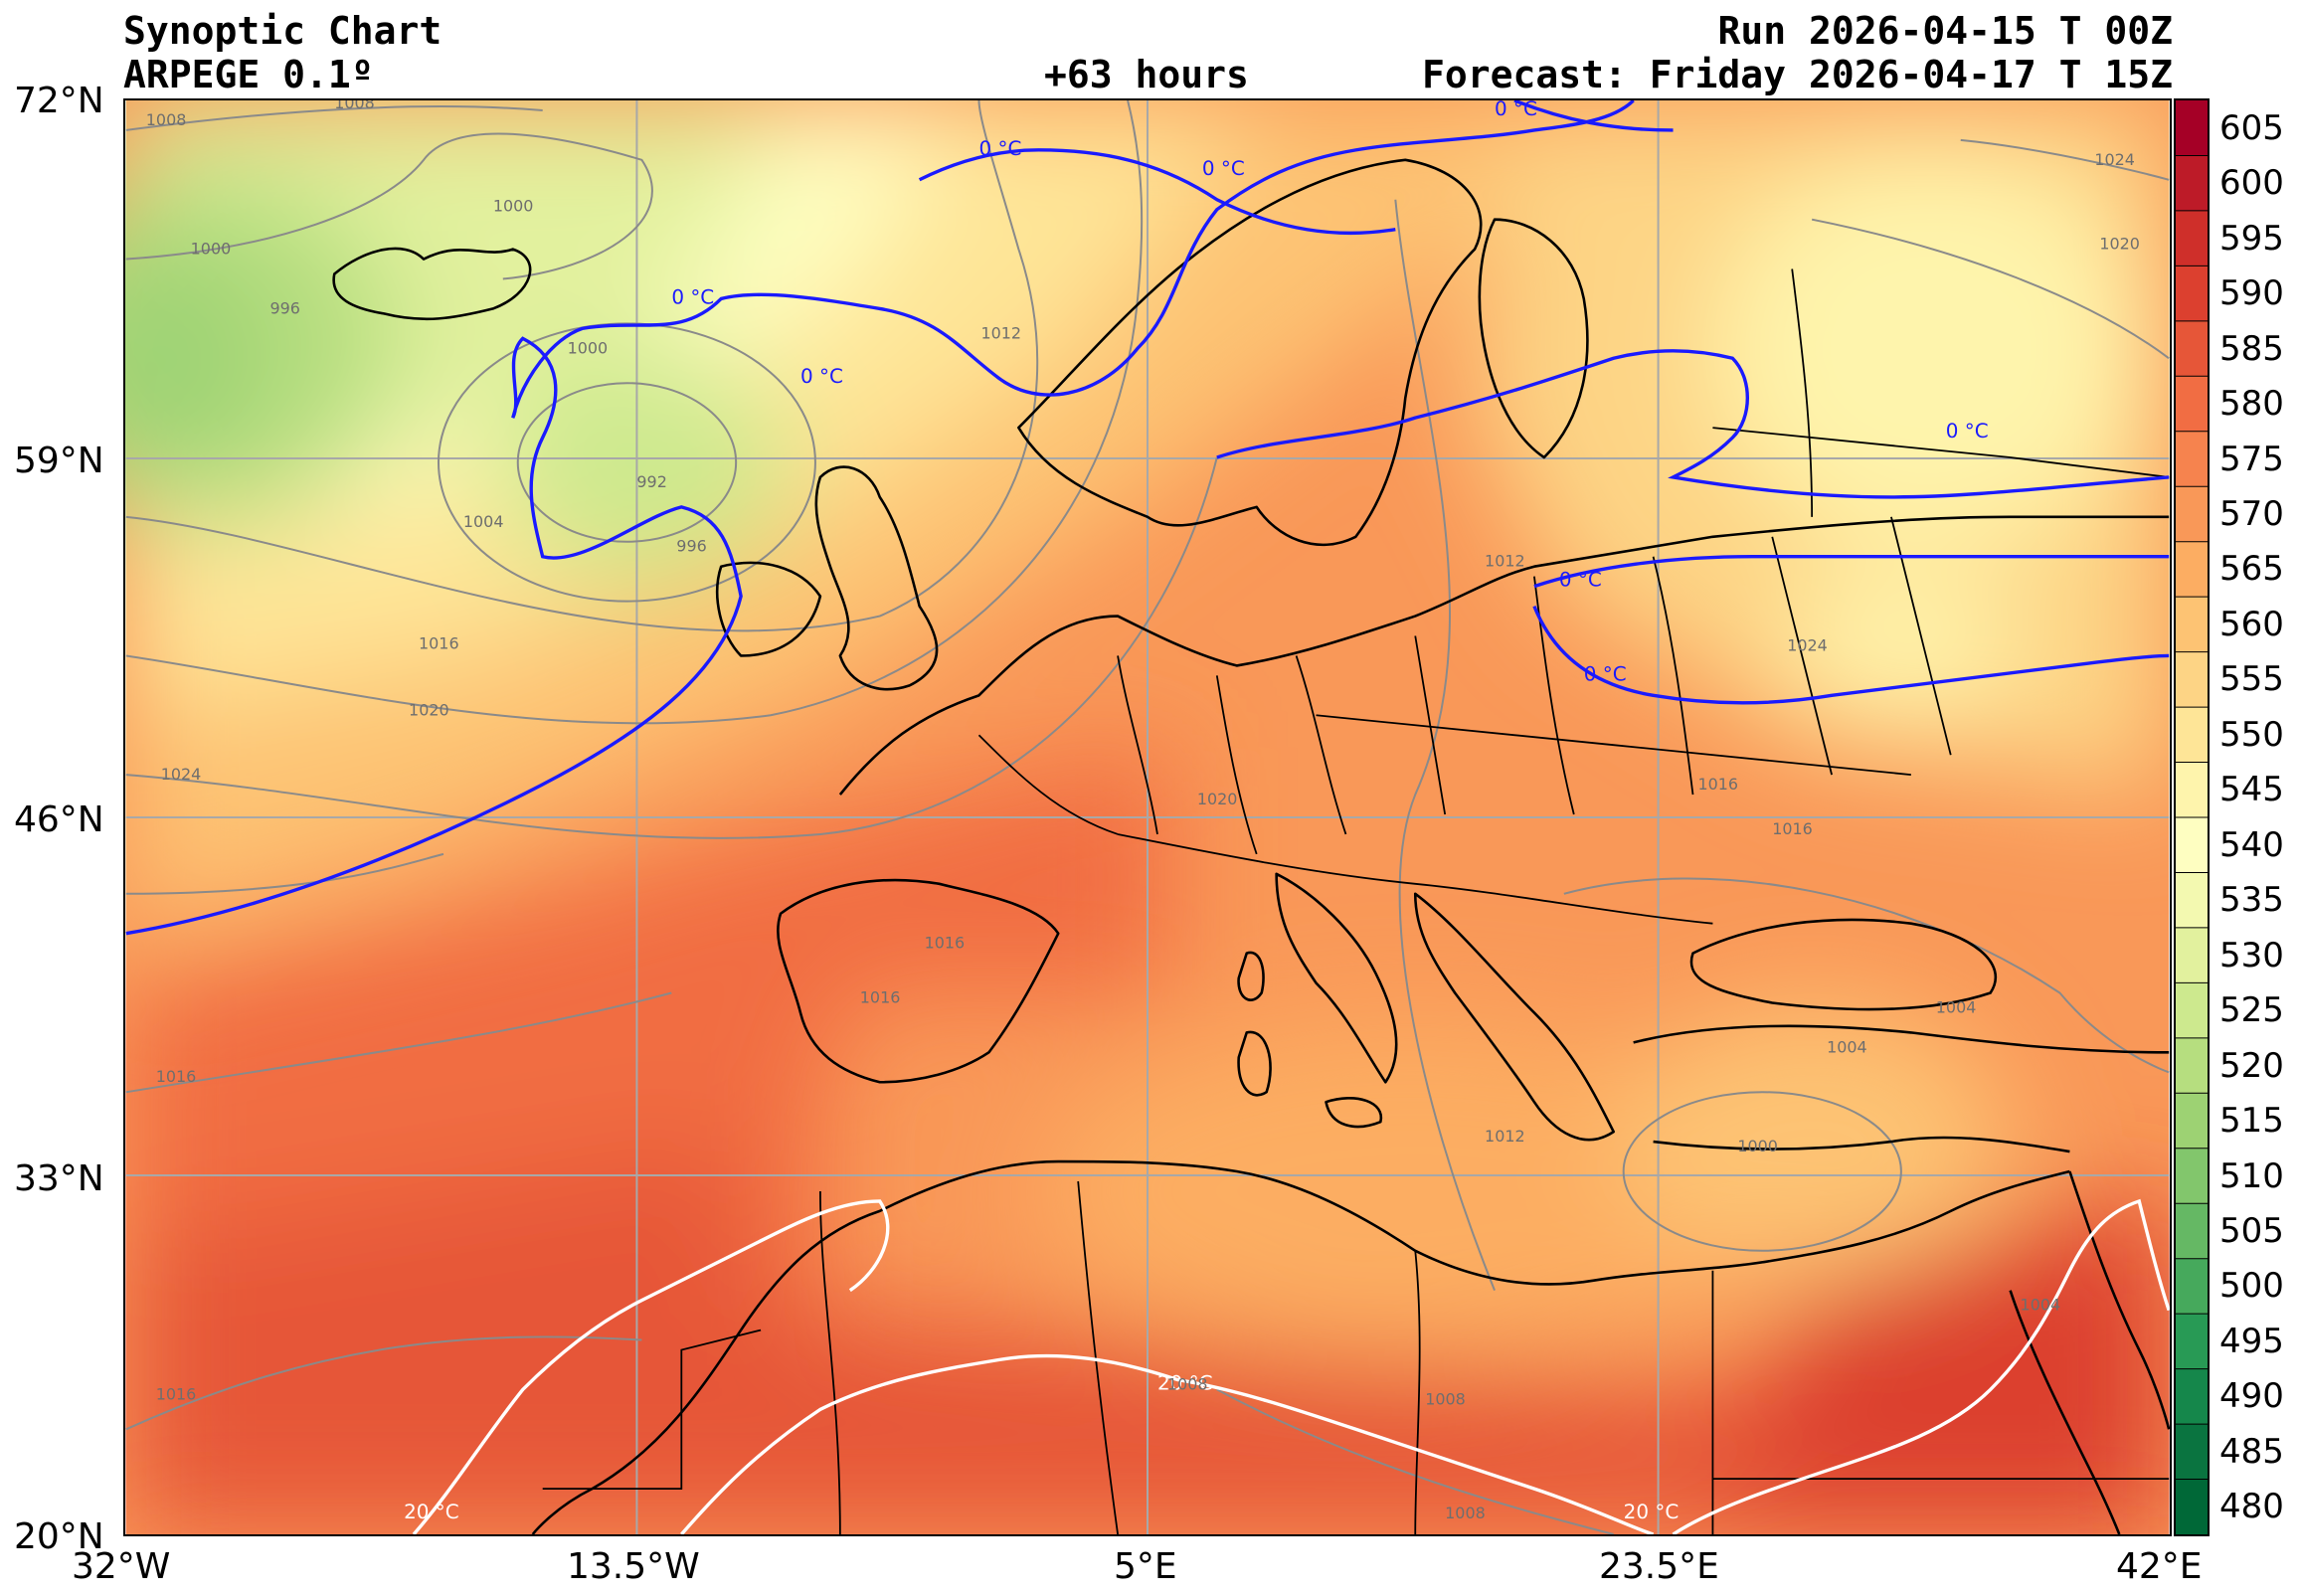  I want to click on lon-label-5e: 5°E, so click(1145, 1567).